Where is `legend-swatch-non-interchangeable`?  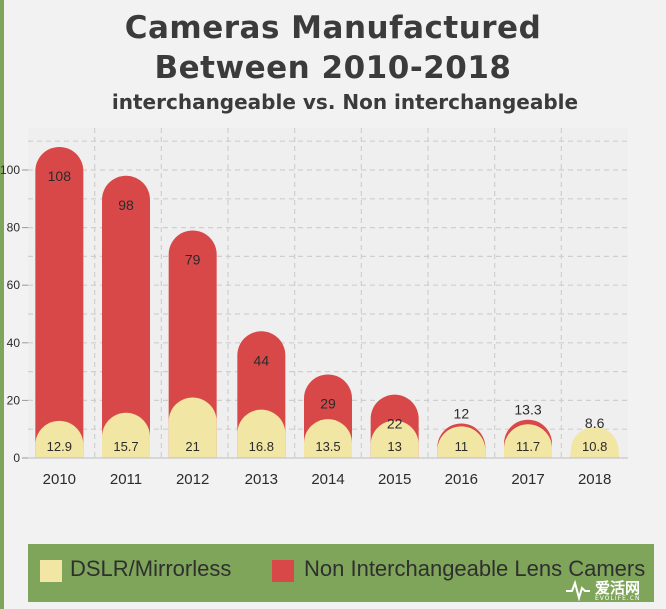
legend-swatch-non-interchangeable is located at coordinates (283, 571).